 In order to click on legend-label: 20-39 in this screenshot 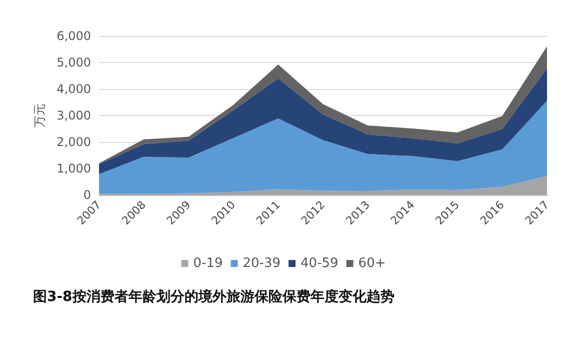, I will do `click(261, 263)`.